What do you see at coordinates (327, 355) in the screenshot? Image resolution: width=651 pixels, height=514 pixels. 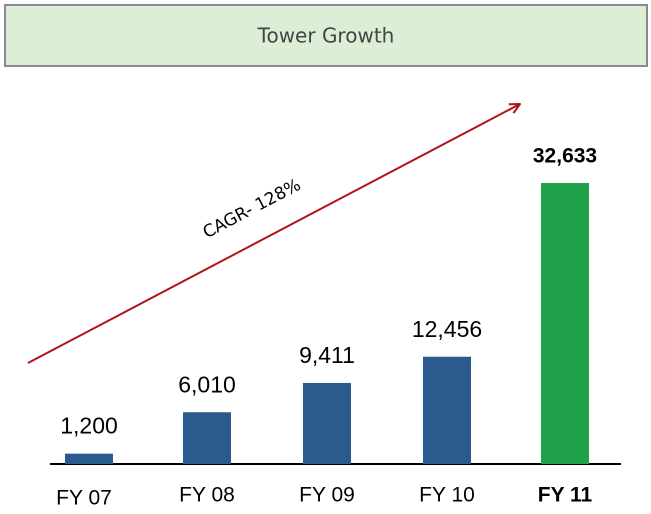 I see `value-label: 9,411` at bounding box center [327, 355].